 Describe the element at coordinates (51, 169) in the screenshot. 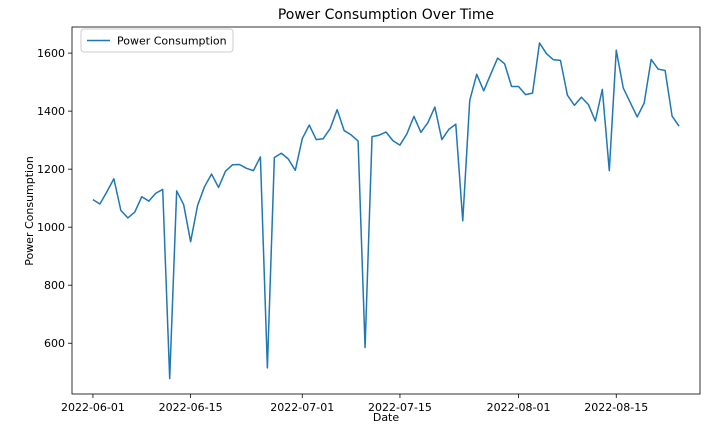

I see `y-tick-label: 1200` at that location.